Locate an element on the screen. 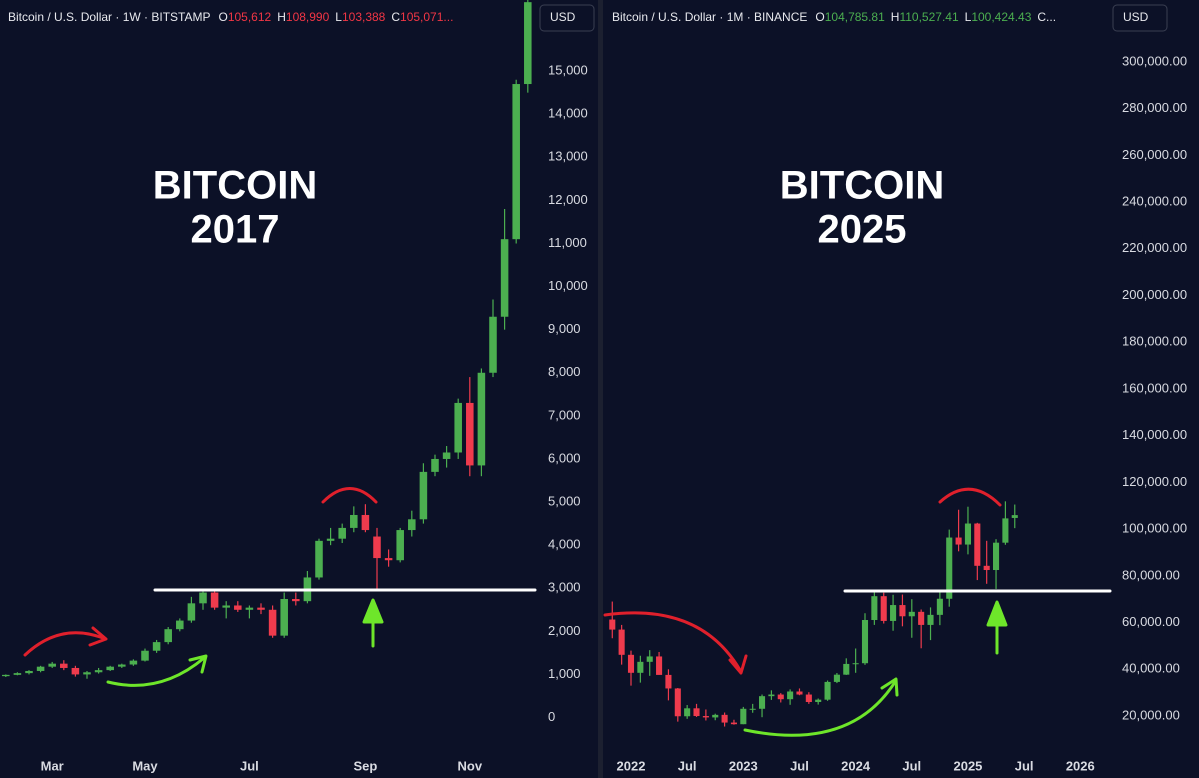 The height and width of the screenshot is (778, 1199). y-tick-label: 240,000.00 is located at coordinates (1154, 201).